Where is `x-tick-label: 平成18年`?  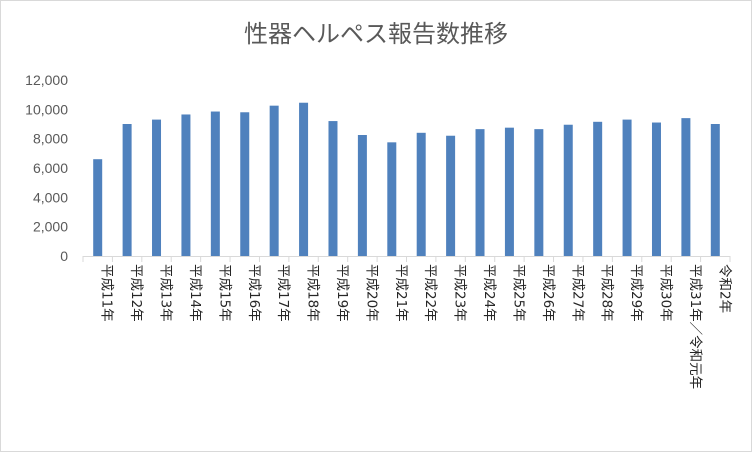
x-tick-label: 平成18年 is located at coordinates (313, 293).